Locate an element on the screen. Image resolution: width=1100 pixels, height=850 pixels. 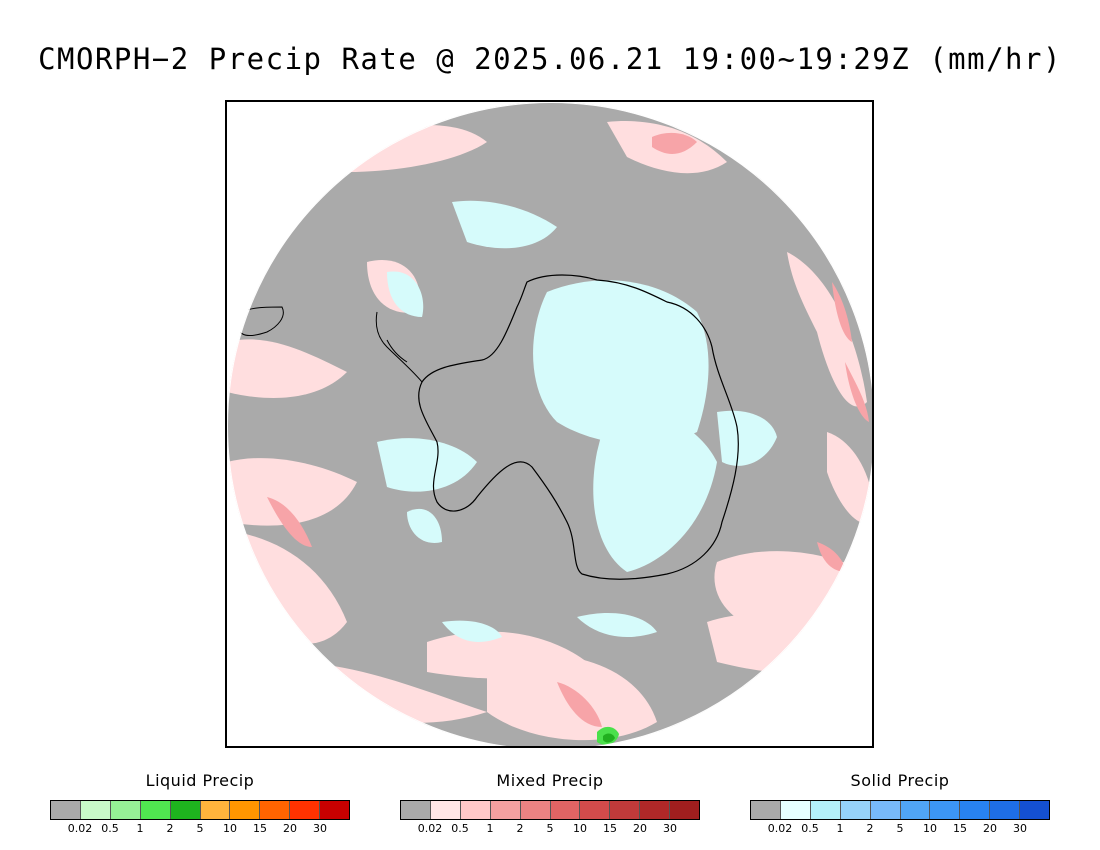
legend-title: Liquid Precip is located at coordinates (200, 780).